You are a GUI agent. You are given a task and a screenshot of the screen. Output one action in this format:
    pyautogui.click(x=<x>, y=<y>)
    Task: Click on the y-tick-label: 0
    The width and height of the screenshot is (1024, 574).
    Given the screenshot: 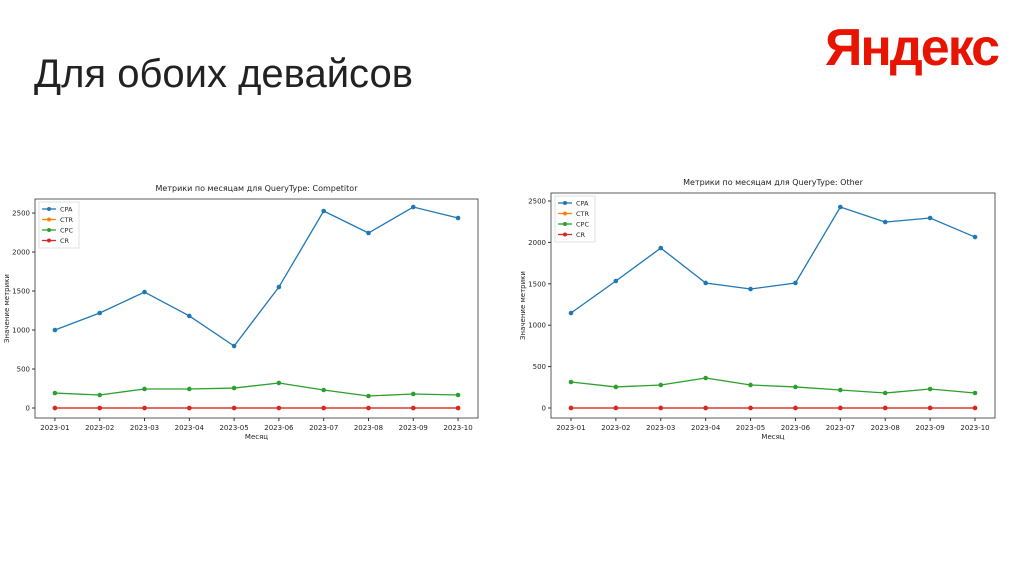 What is the action you would take?
    pyautogui.click(x=544, y=408)
    